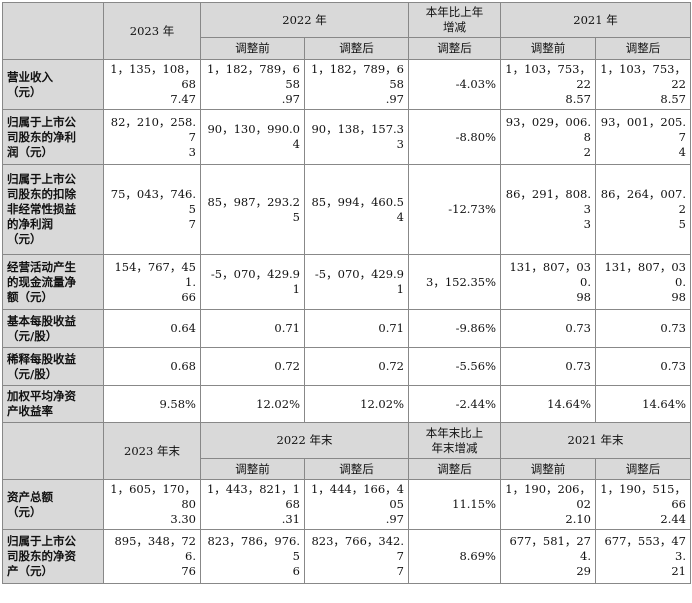  What do you see at coordinates (548, 209) in the screenshot?
I see `value-cell: 86，291，808.3 3` at bounding box center [548, 209].